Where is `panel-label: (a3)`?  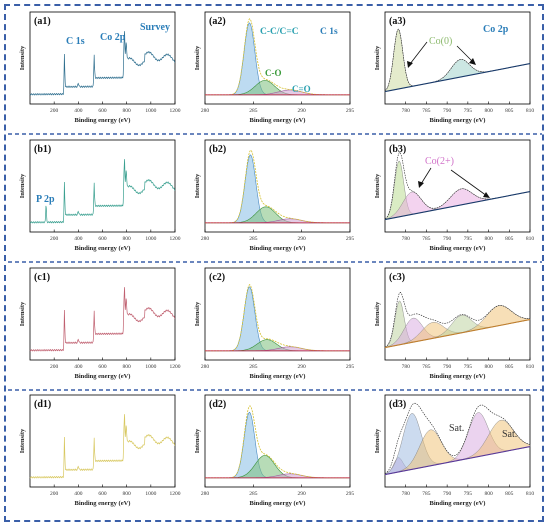
panel-label: (a3) is located at coordinates (397, 21).